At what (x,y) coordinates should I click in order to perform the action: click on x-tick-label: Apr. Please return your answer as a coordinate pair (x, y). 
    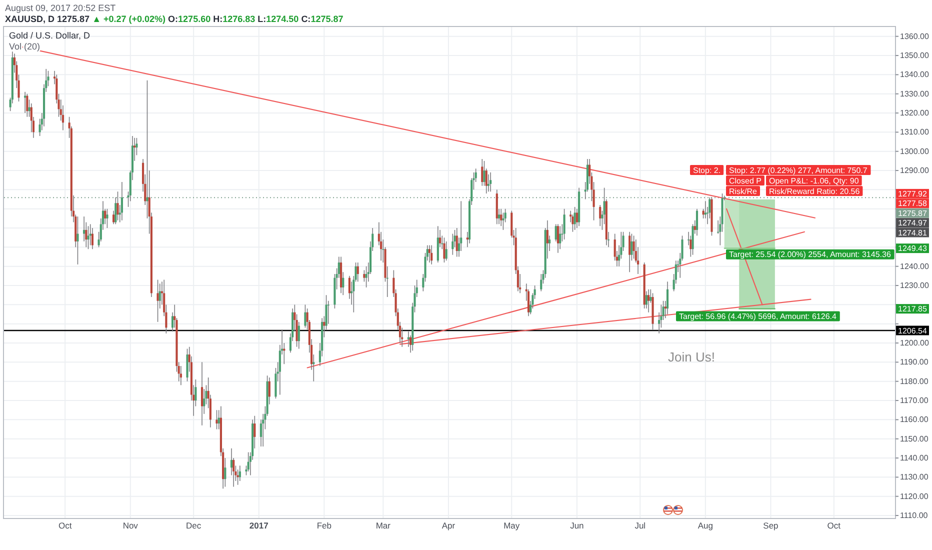
    Looking at the image, I should click on (449, 525).